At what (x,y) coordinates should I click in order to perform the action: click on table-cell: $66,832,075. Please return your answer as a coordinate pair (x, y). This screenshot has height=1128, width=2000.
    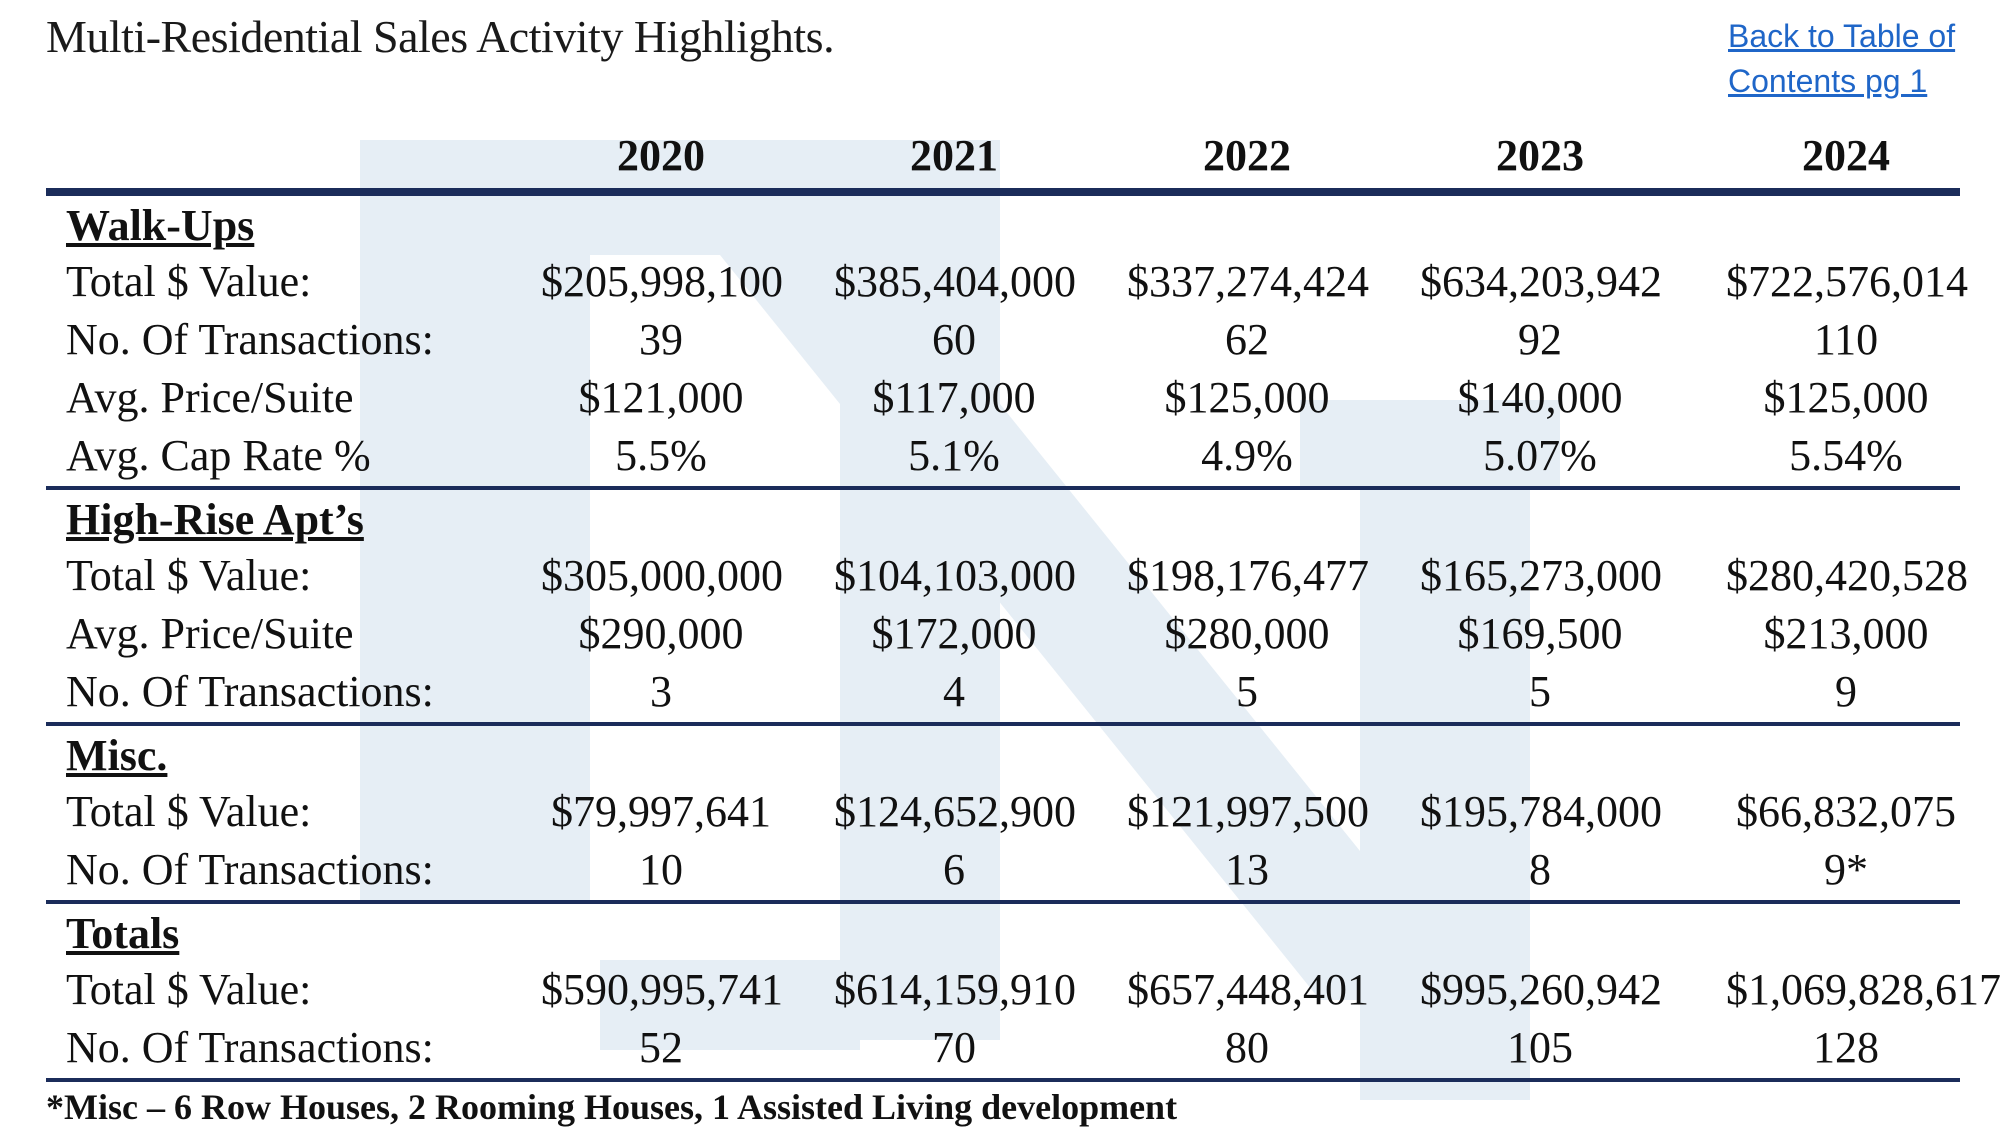
    Looking at the image, I should click on (1846, 811).